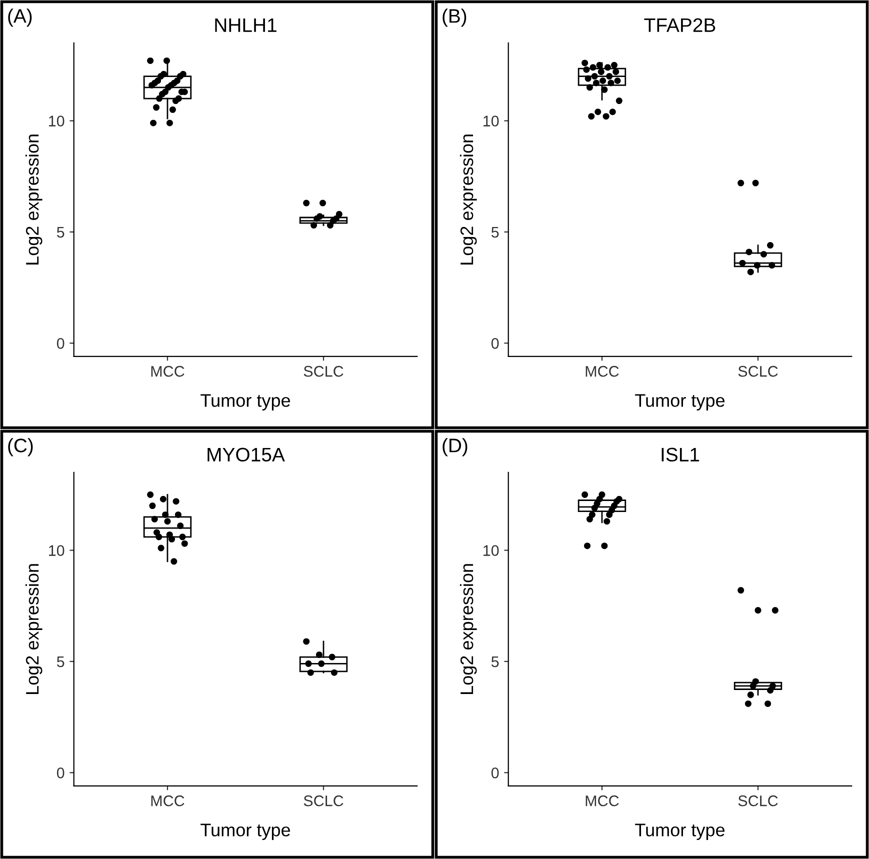 The width and height of the screenshot is (869, 859). Describe the element at coordinates (20, 447) in the screenshot. I see `text: (C)` at that location.